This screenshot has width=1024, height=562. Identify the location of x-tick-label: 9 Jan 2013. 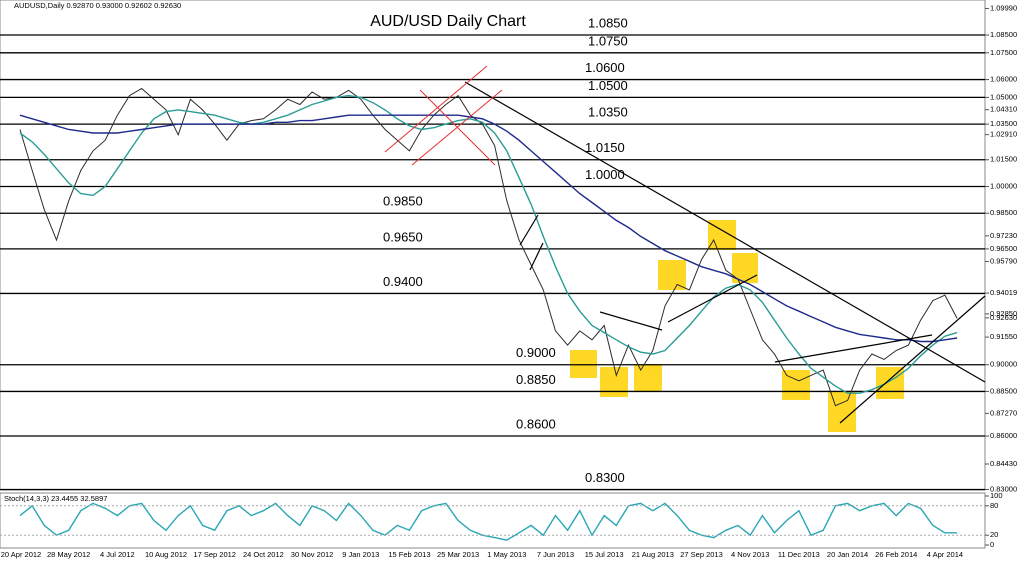
(360, 554).